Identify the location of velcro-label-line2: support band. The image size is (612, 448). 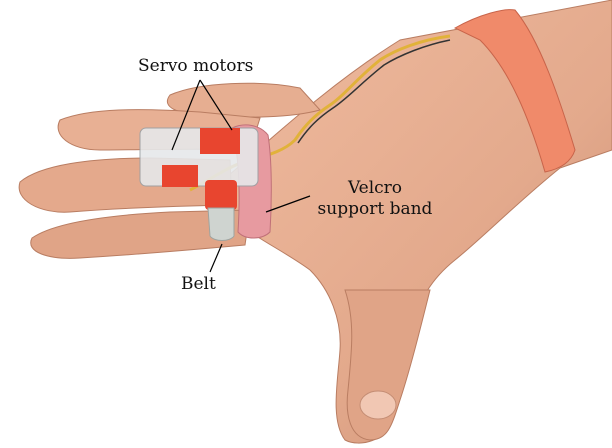
(375, 209).